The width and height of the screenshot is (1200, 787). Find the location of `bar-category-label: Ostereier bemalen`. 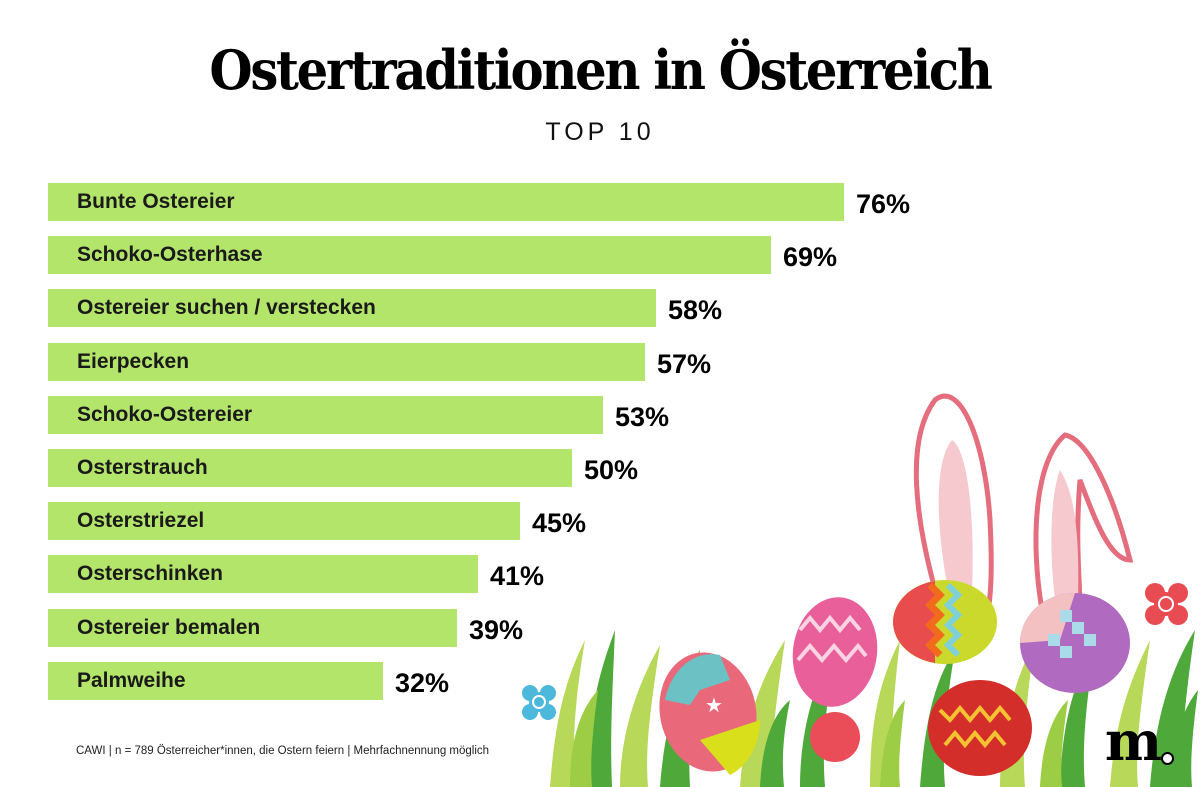

bar-category-label: Ostereier bemalen is located at coordinates (169, 627).